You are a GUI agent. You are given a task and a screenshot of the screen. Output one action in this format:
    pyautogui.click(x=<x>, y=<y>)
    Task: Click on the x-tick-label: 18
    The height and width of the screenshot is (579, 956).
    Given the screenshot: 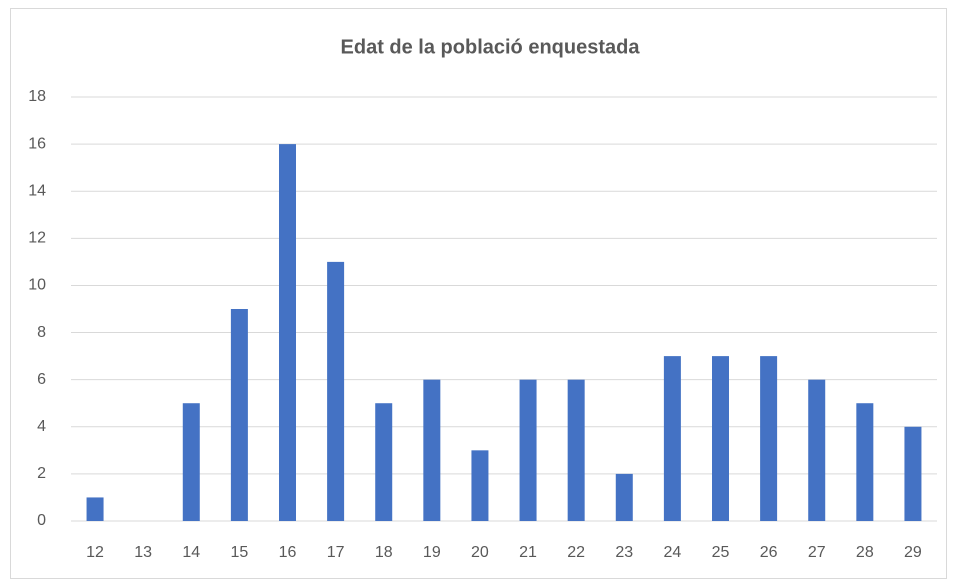 What is the action you would take?
    pyautogui.click(x=384, y=552)
    